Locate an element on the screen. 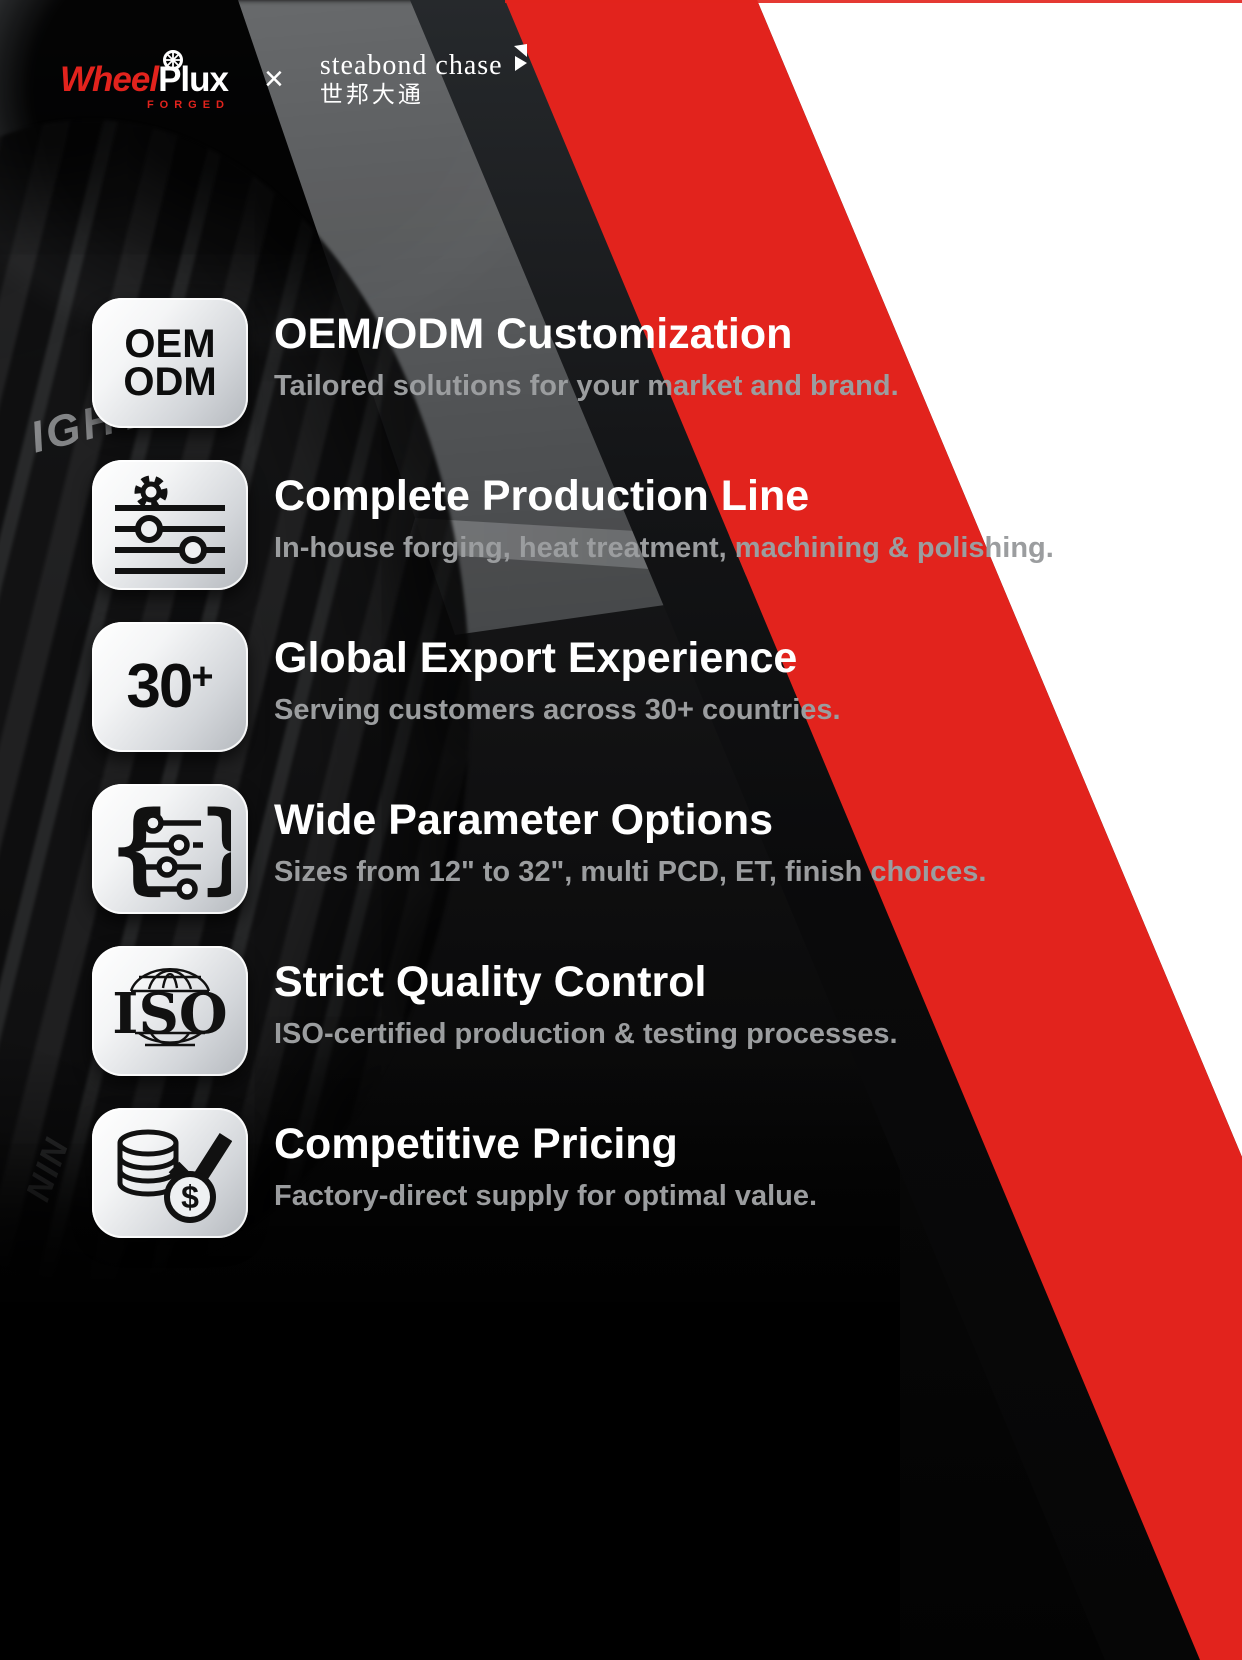 The image size is (1242, 1660). coins-check-icon: $ is located at coordinates (170, 1173).